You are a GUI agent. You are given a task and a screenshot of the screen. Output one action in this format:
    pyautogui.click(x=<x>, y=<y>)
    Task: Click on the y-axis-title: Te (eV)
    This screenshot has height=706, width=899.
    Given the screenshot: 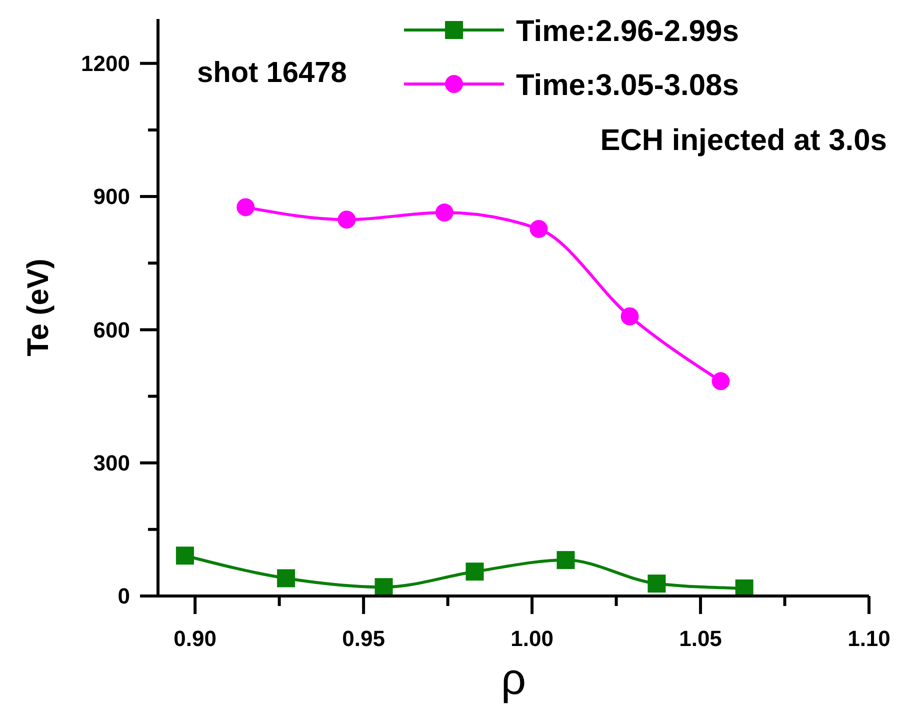 What is the action you would take?
    pyautogui.click(x=38, y=307)
    